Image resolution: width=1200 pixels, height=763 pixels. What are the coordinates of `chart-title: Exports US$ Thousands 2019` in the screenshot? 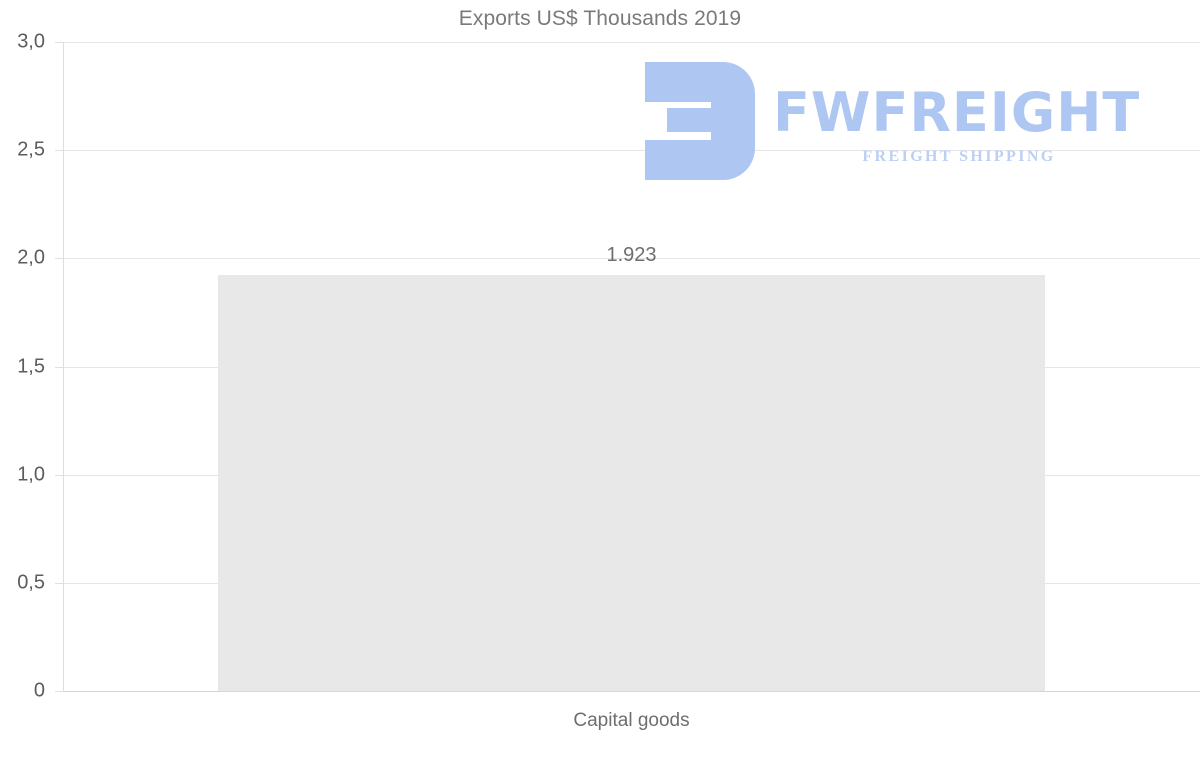 It's located at (600, 18).